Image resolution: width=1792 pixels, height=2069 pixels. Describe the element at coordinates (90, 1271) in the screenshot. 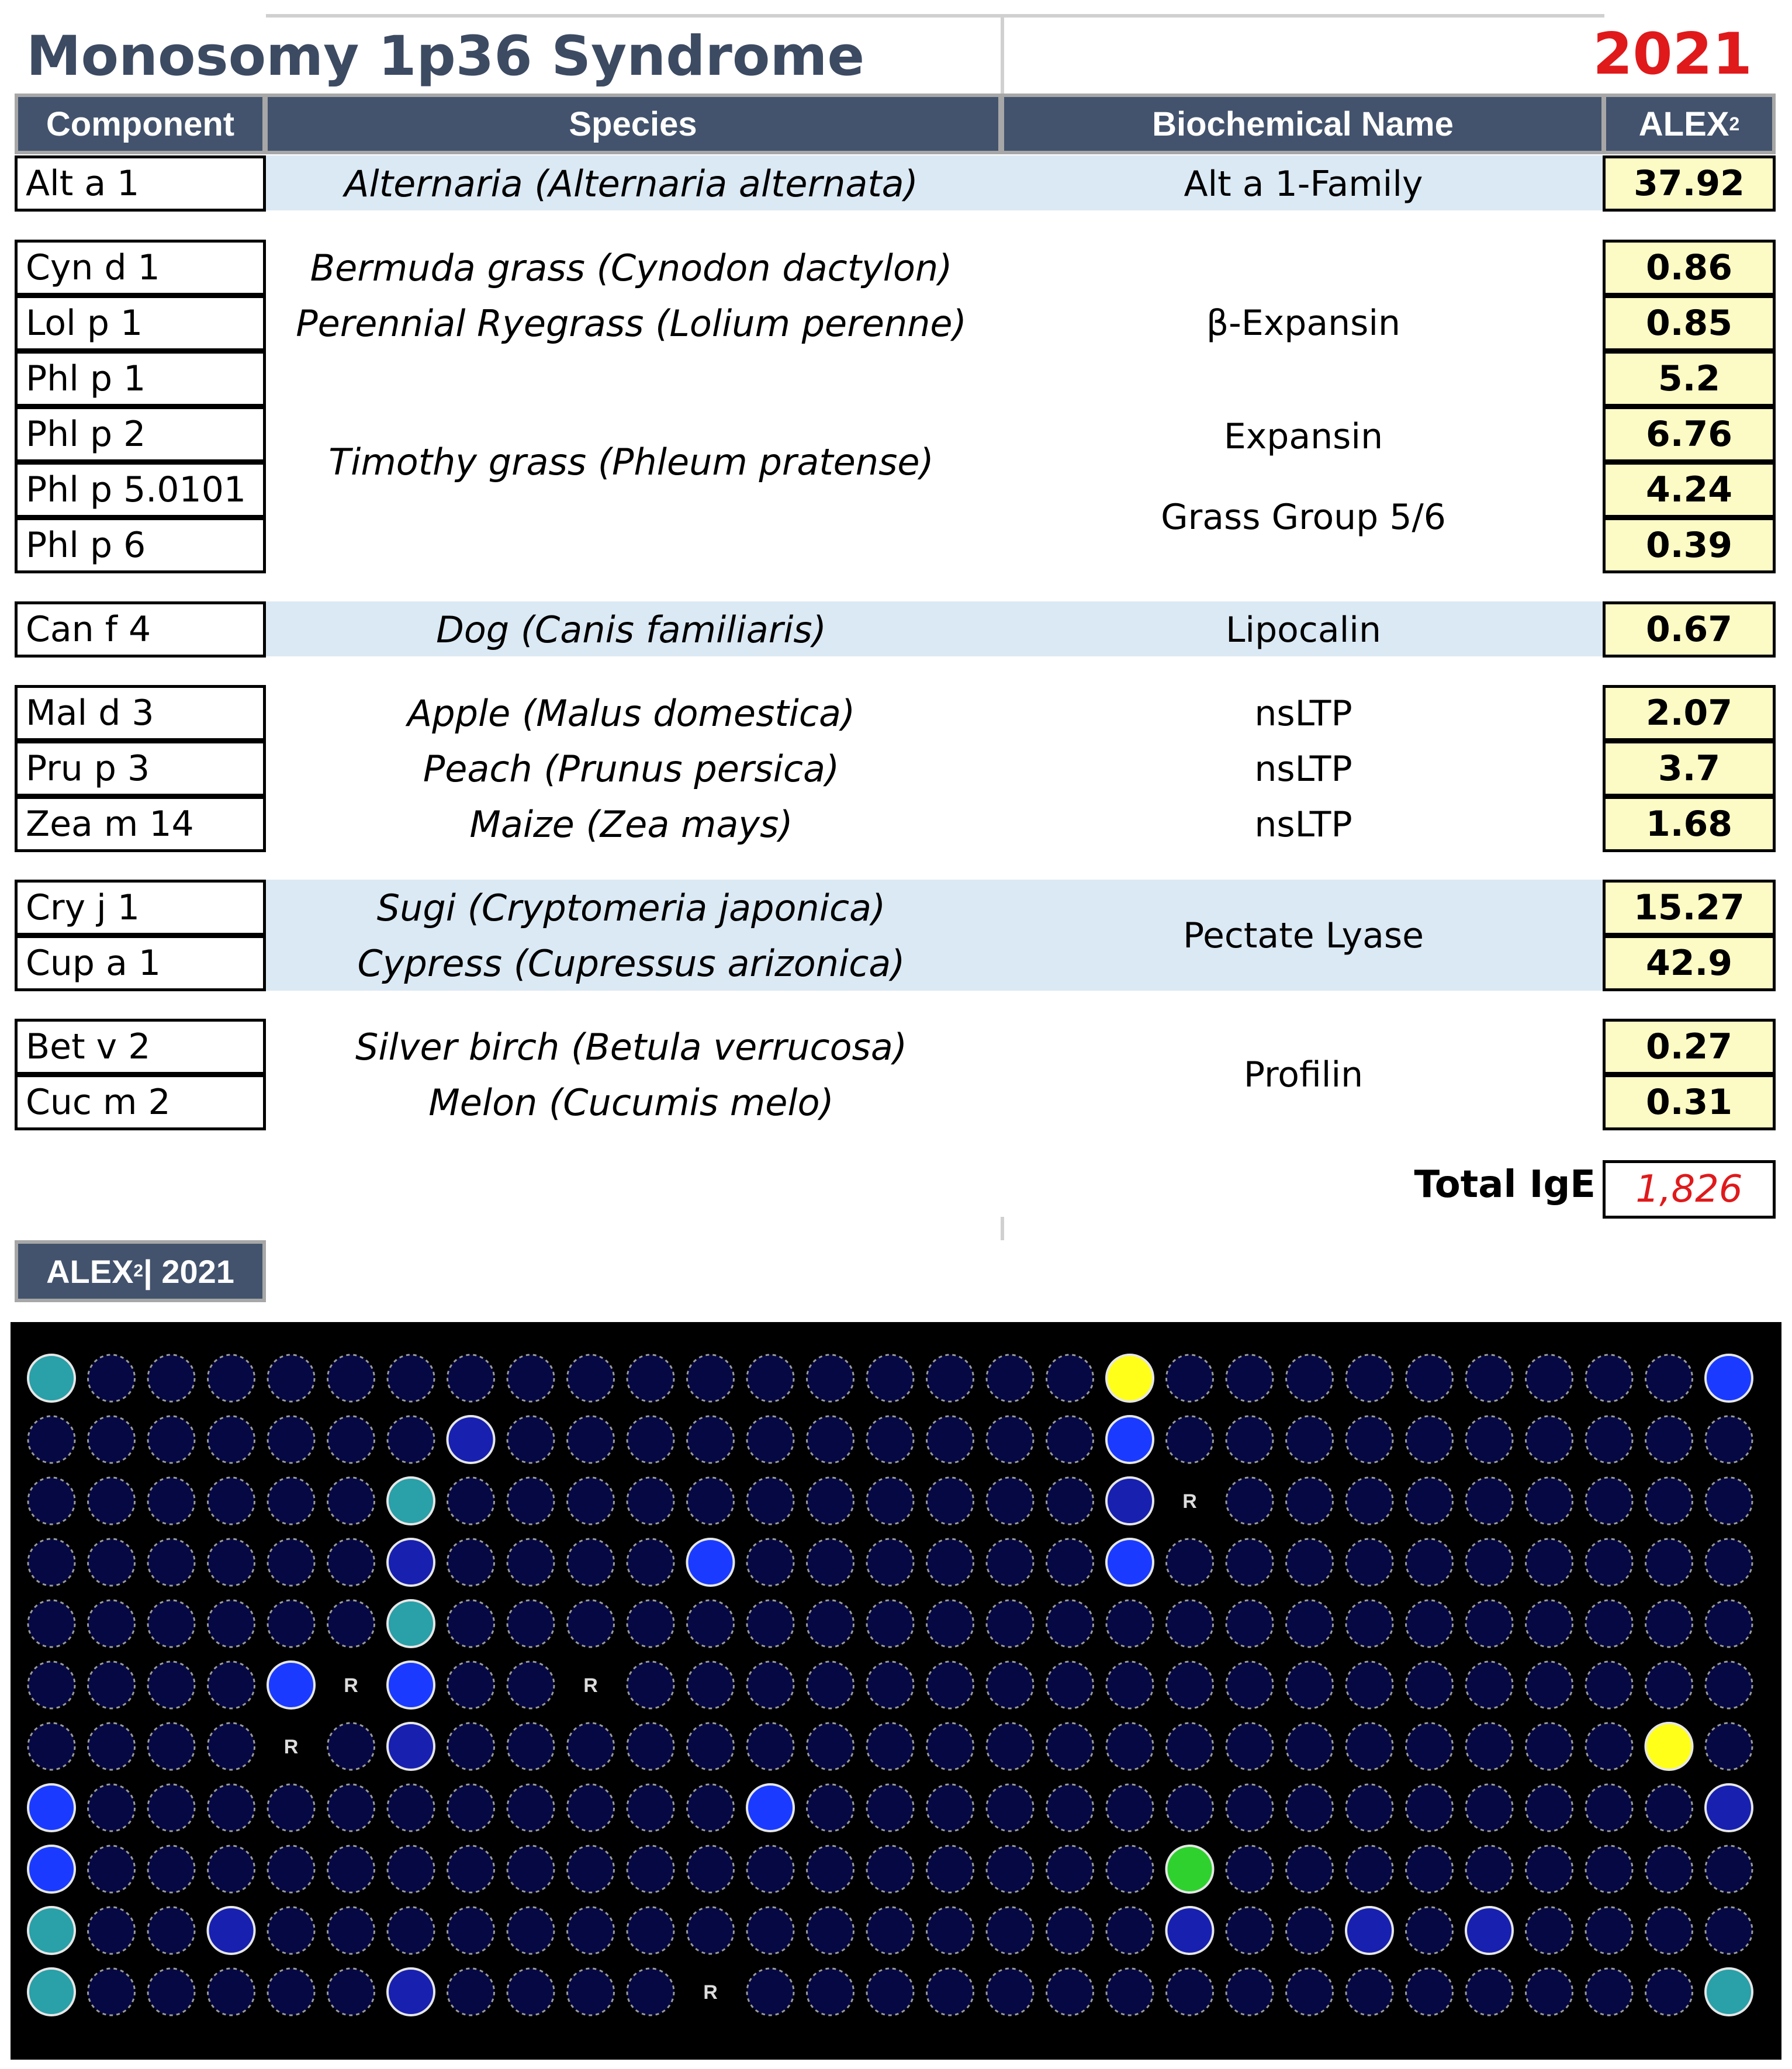

I see `chip-badge-alex: ALEX` at that location.